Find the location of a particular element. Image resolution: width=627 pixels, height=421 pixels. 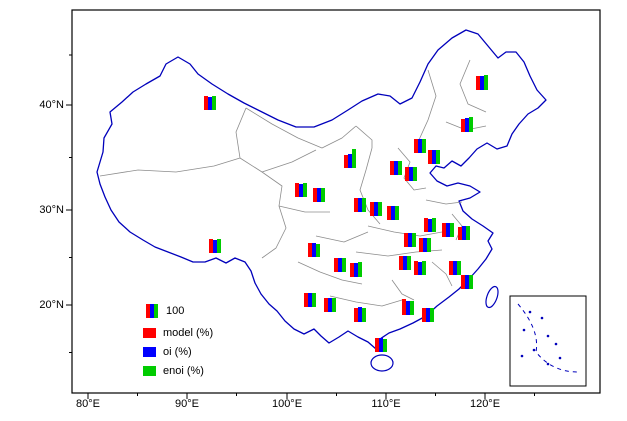

nine-dash-line is located at coordinates (548, 338).